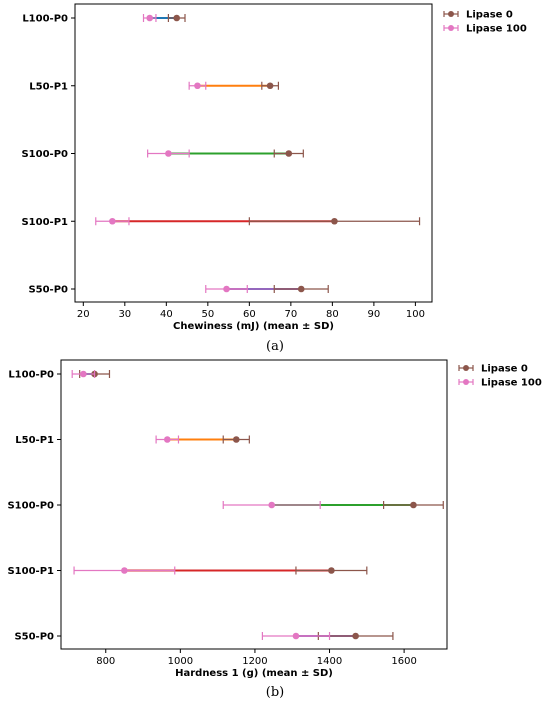  Describe the element at coordinates (415, 314) in the screenshot. I see `x-tick-label: 100` at that location.